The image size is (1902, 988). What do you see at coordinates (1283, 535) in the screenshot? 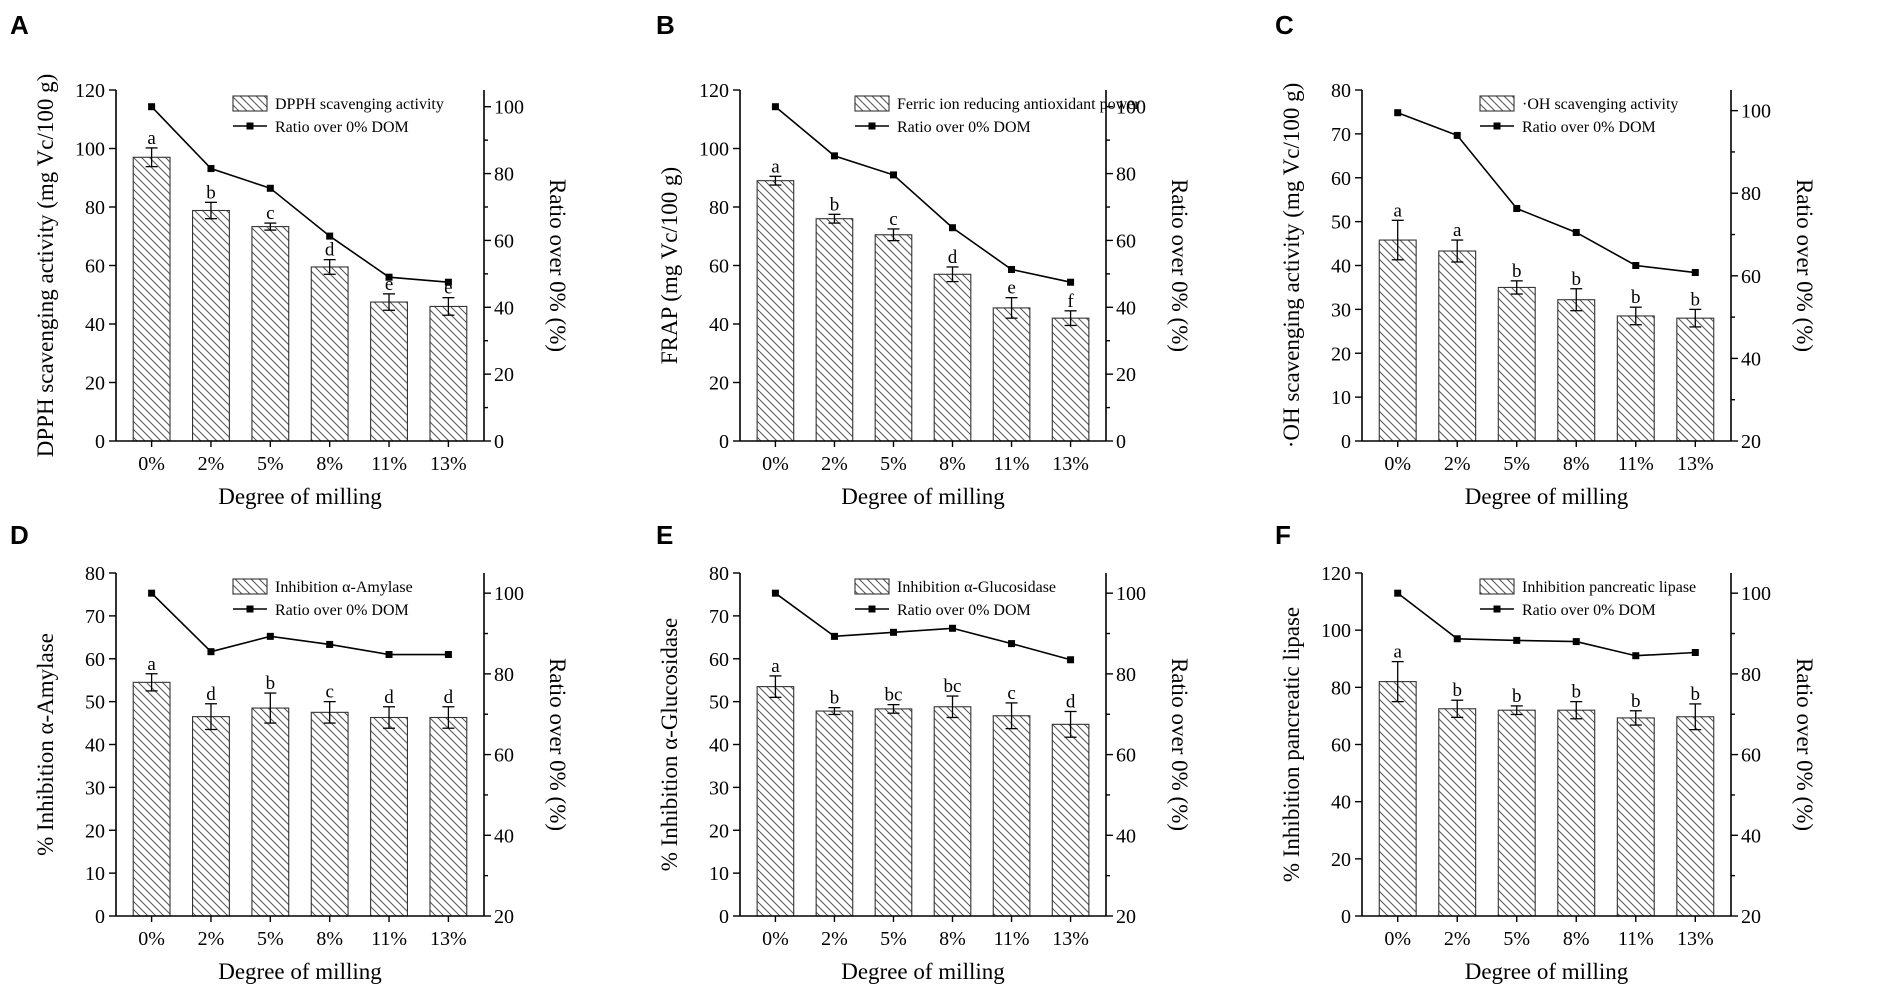
I see `panel-letter: F` at bounding box center [1283, 535].